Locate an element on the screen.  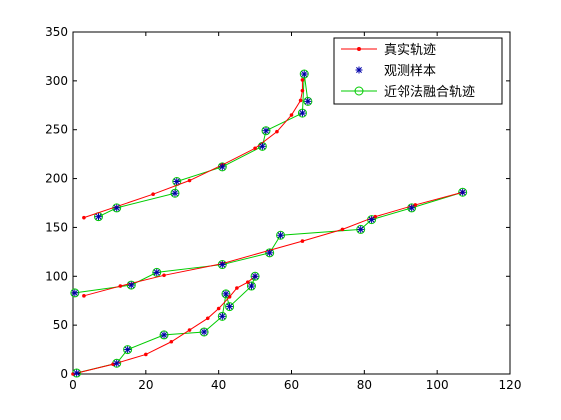
x-tick-label: 40 is located at coordinates (218, 385).